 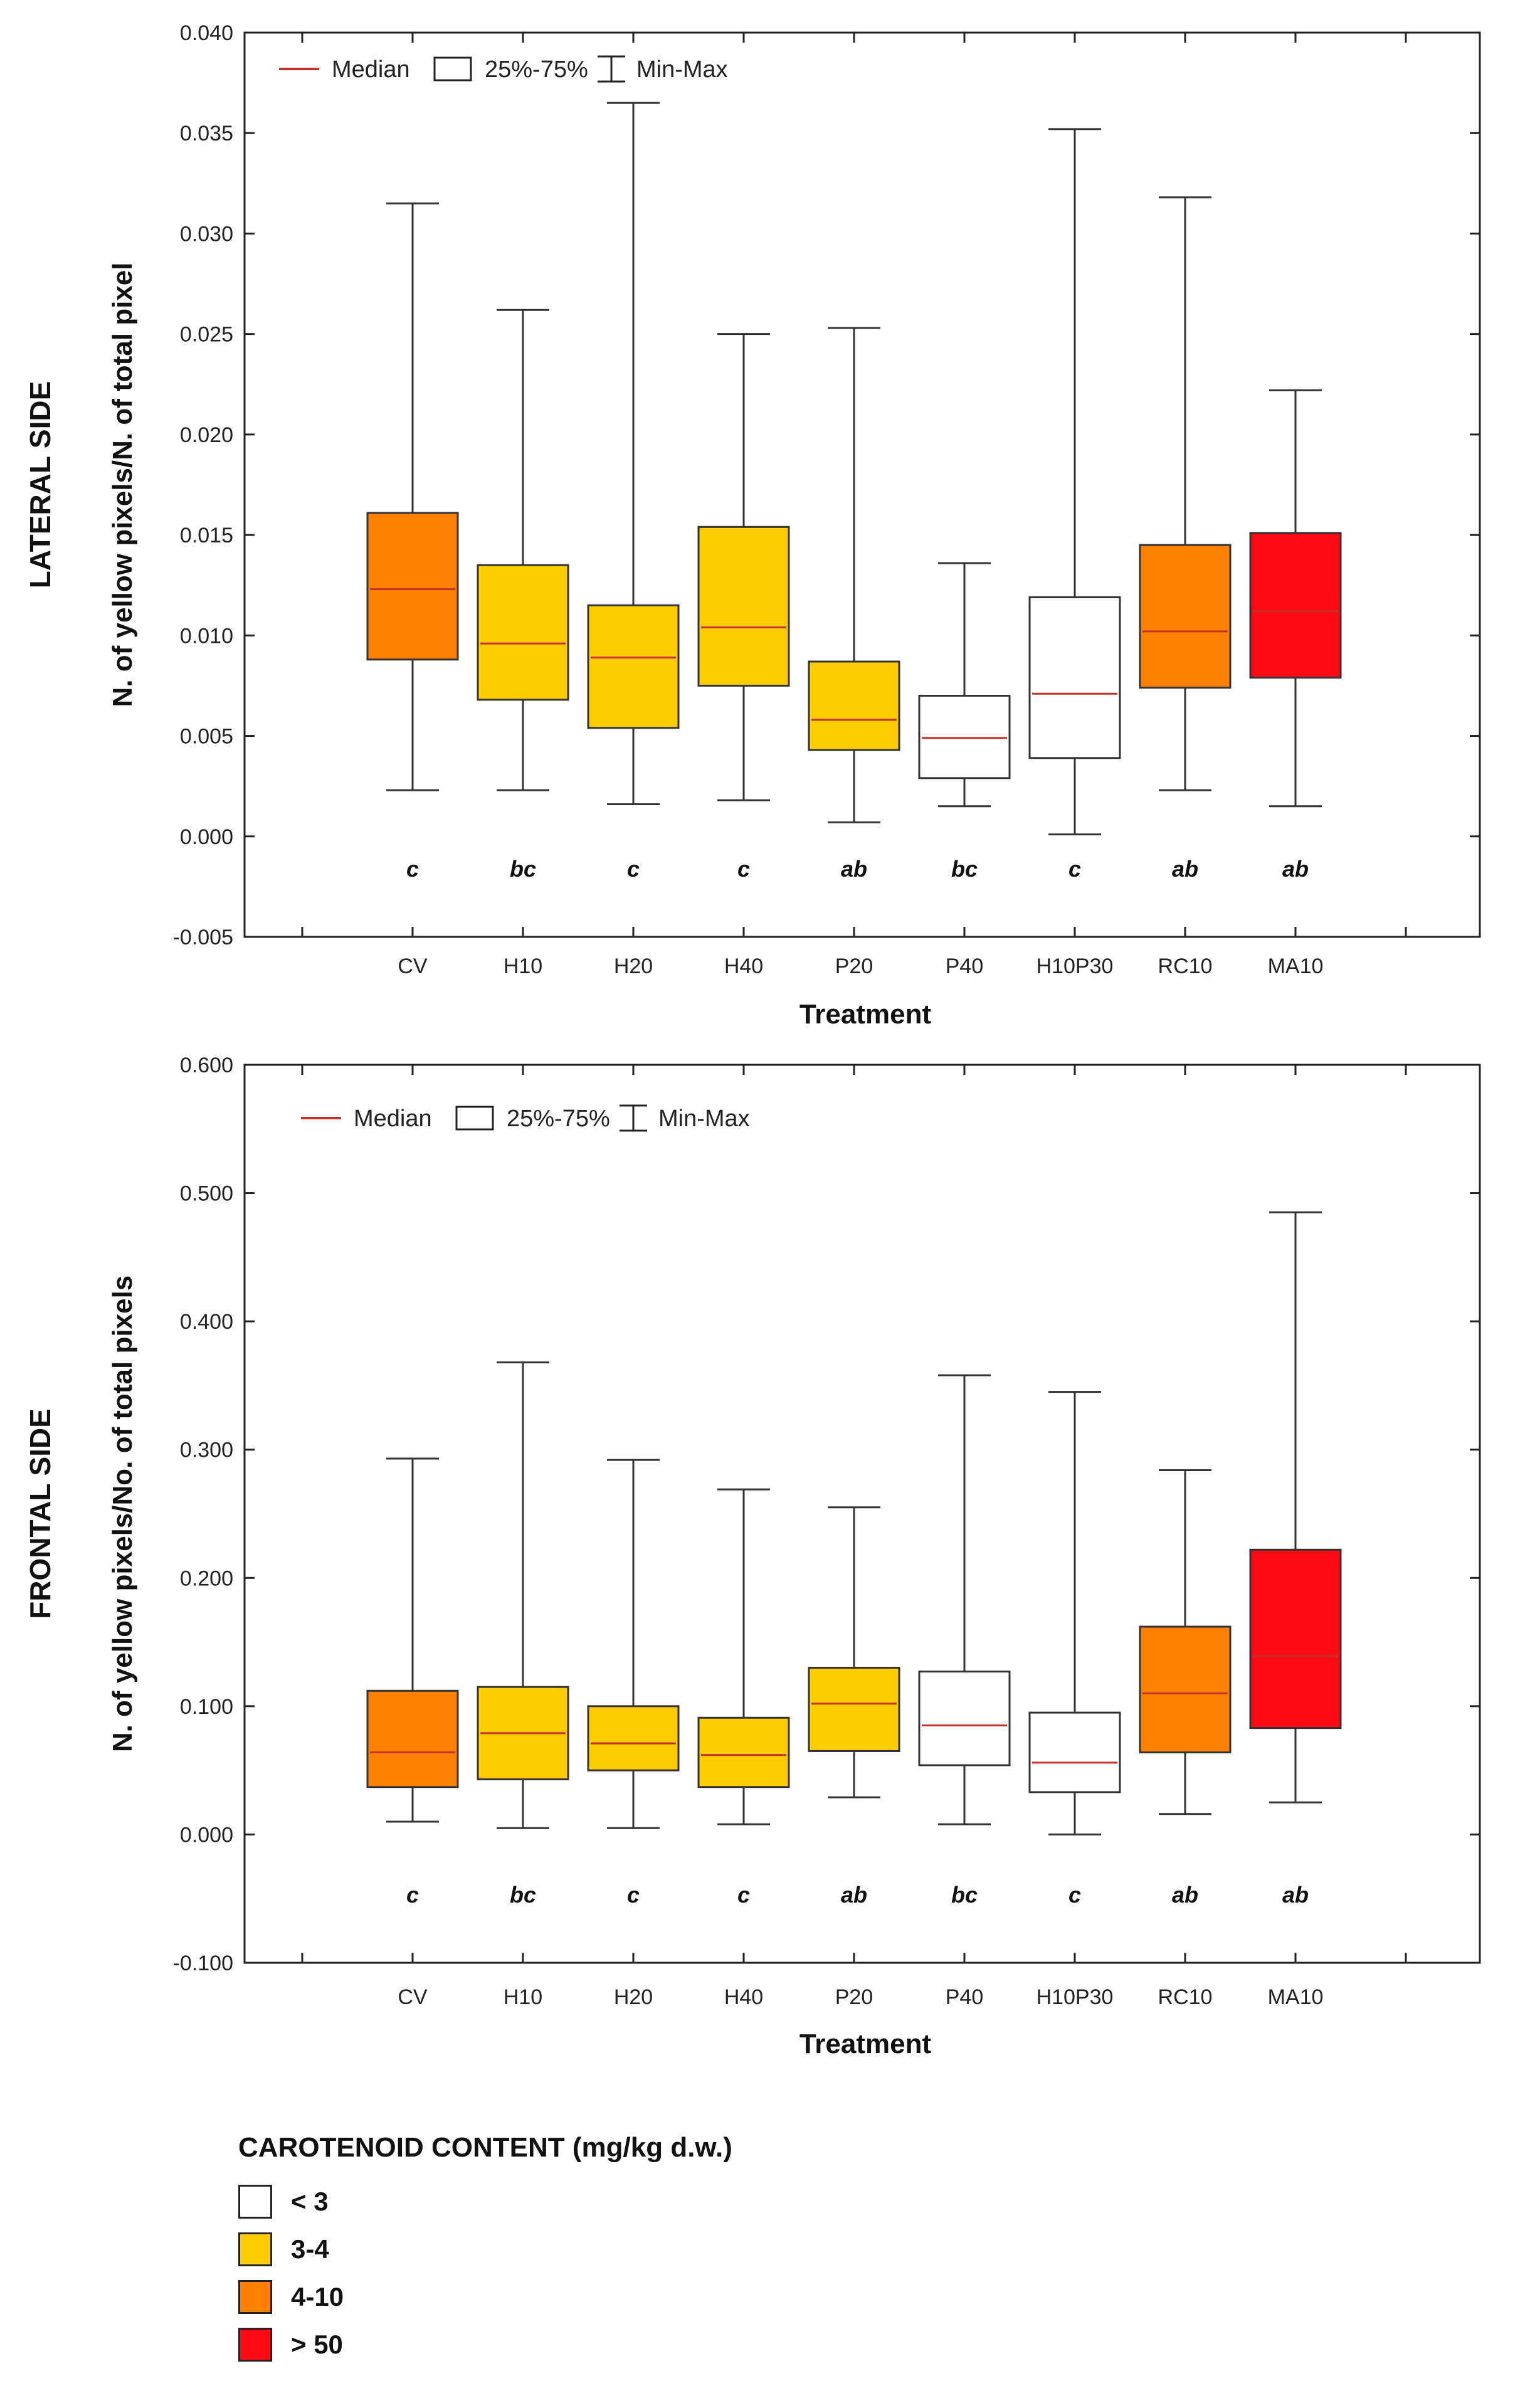 What do you see at coordinates (677, 2249) in the screenshot?
I see `legend-item-3-4: 3-4` at bounding box center [677, 2249].